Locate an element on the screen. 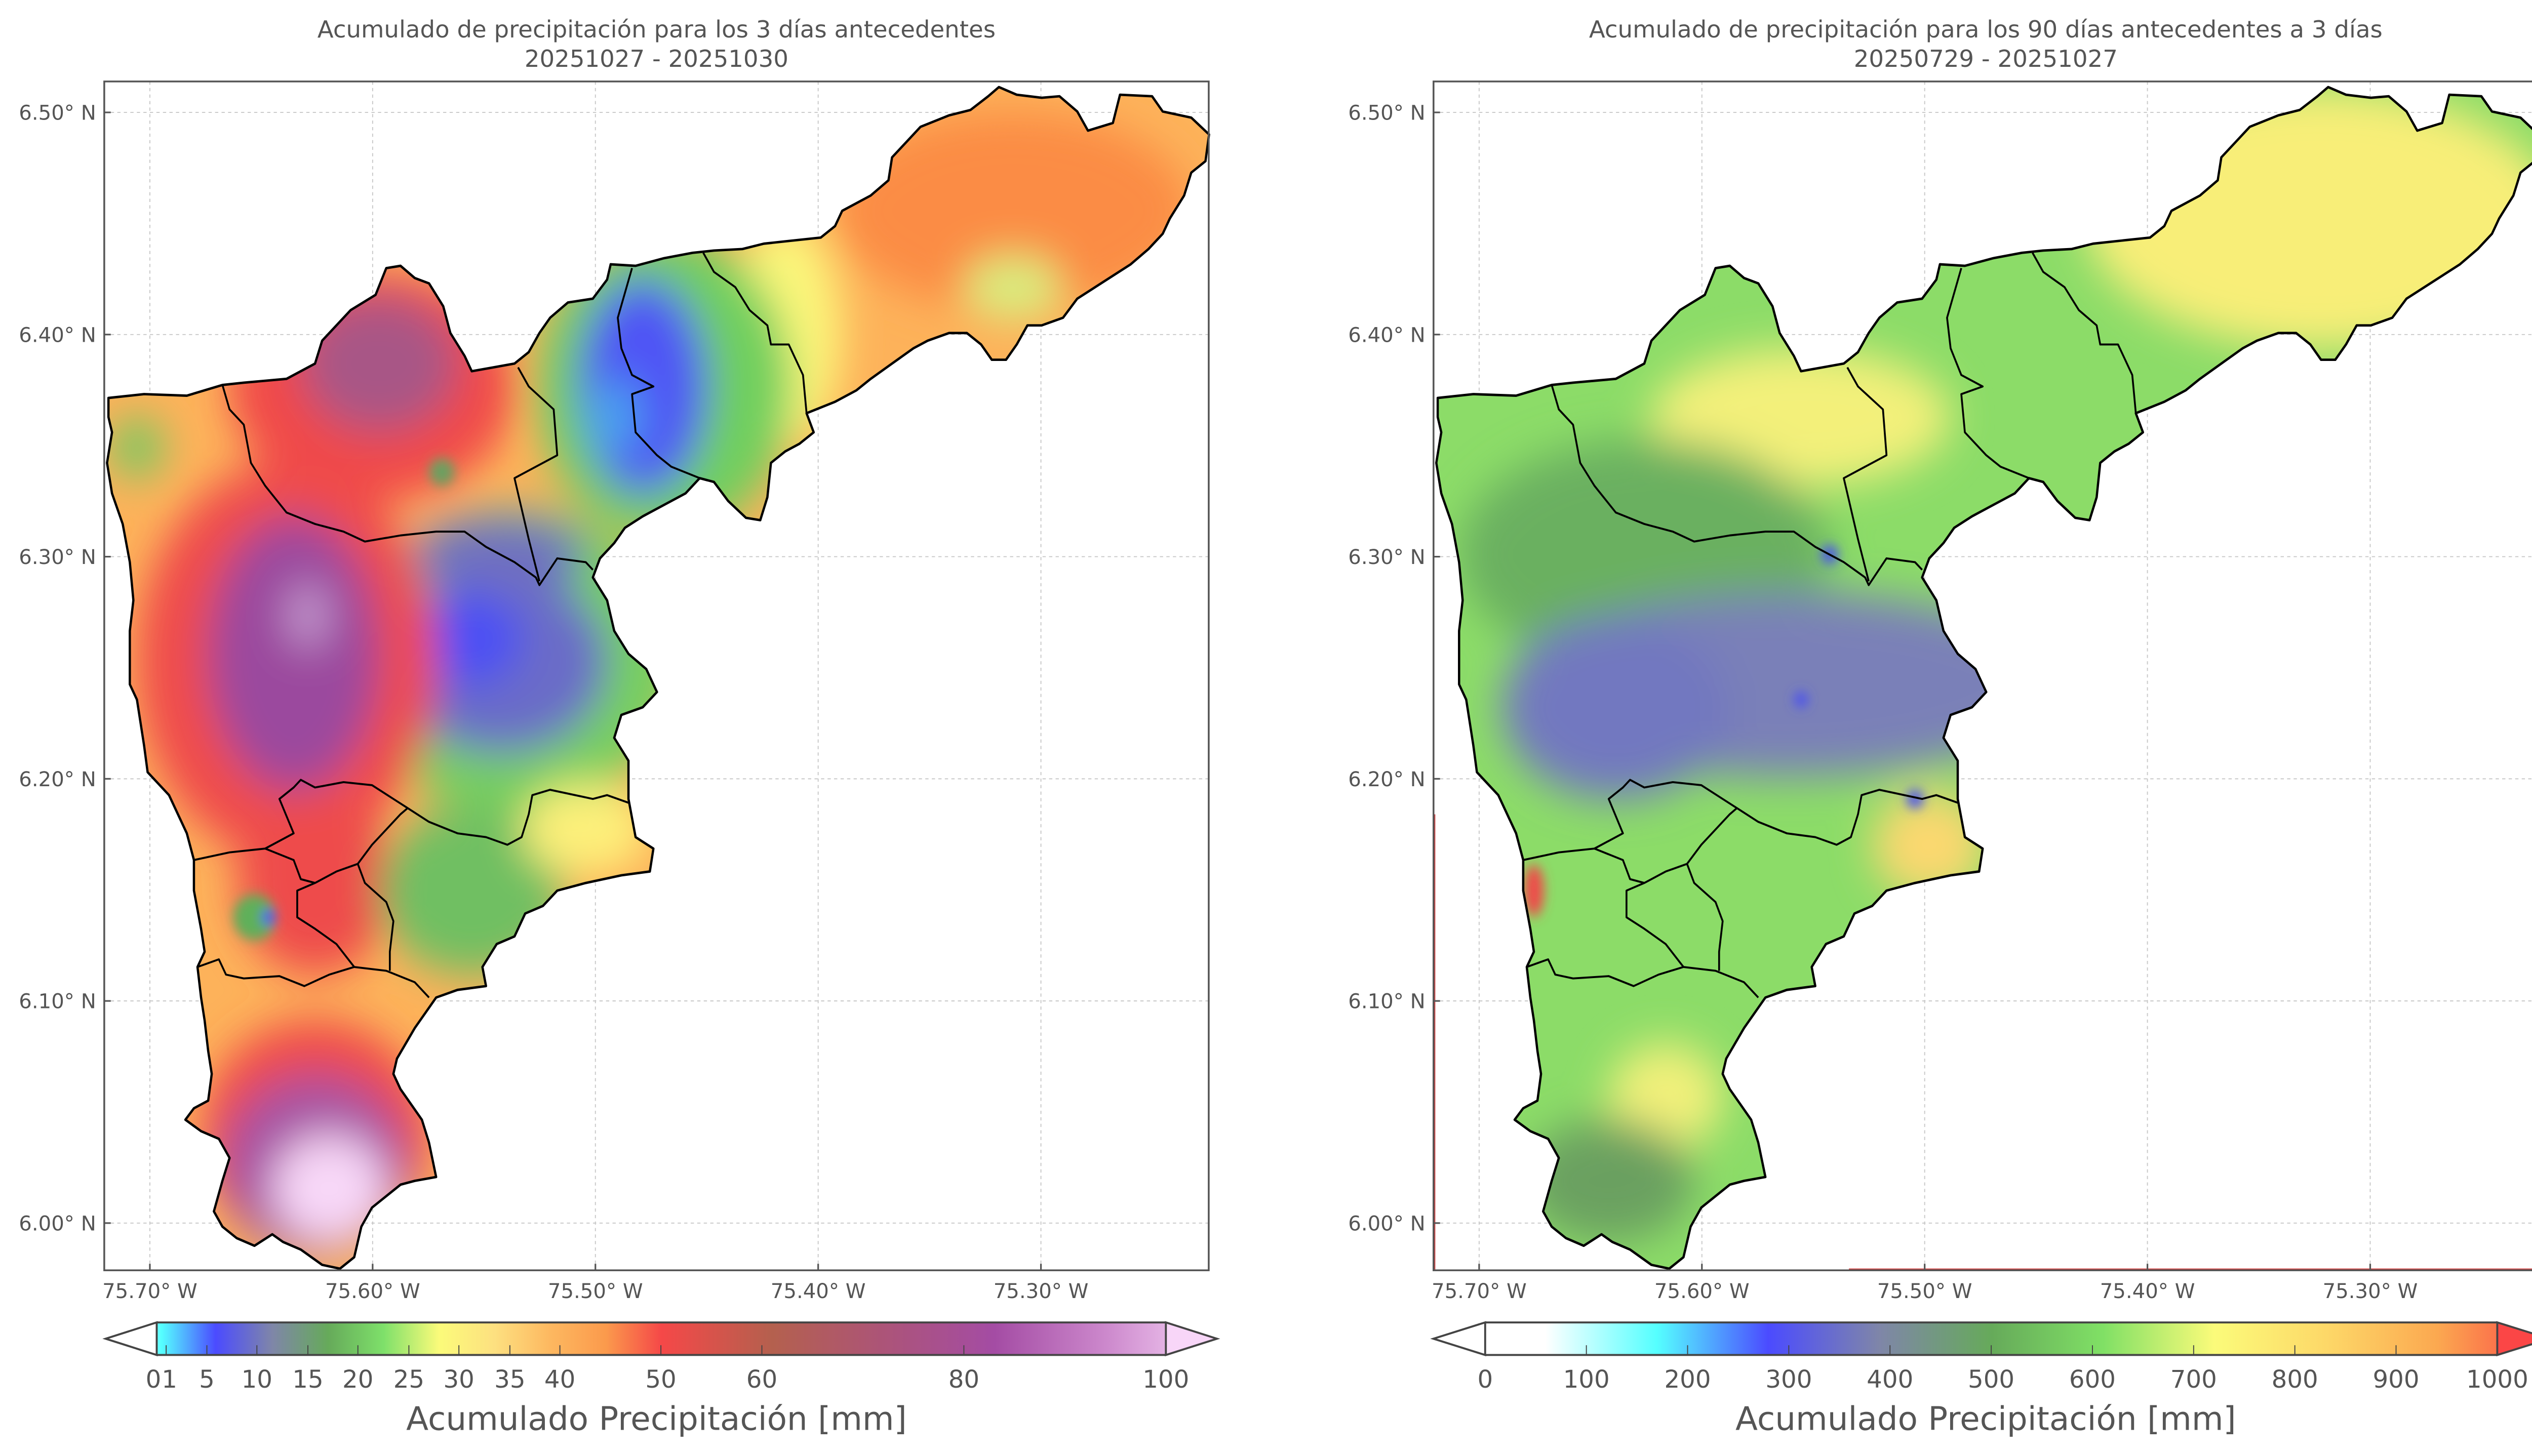 The image size is (2532, 1456). colorbar-tick-label: 25 is located at coordinates (408, 1379).